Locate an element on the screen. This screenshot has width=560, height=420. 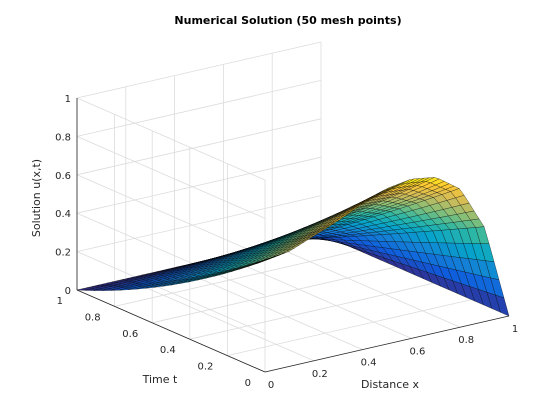
x-axis-label: Distance x is located at coordinates (390, 384).